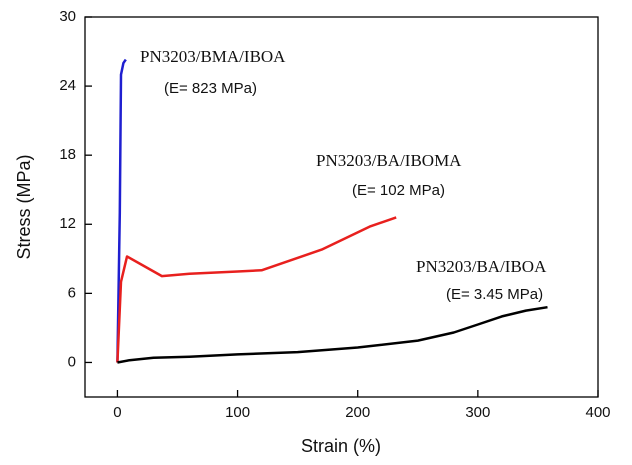 This screenshot has width=632, height=465. What do you see at coordinates (237, 412) in the screenshot?
I see `x-tick-label: 100` at bounding box center [237, 412].